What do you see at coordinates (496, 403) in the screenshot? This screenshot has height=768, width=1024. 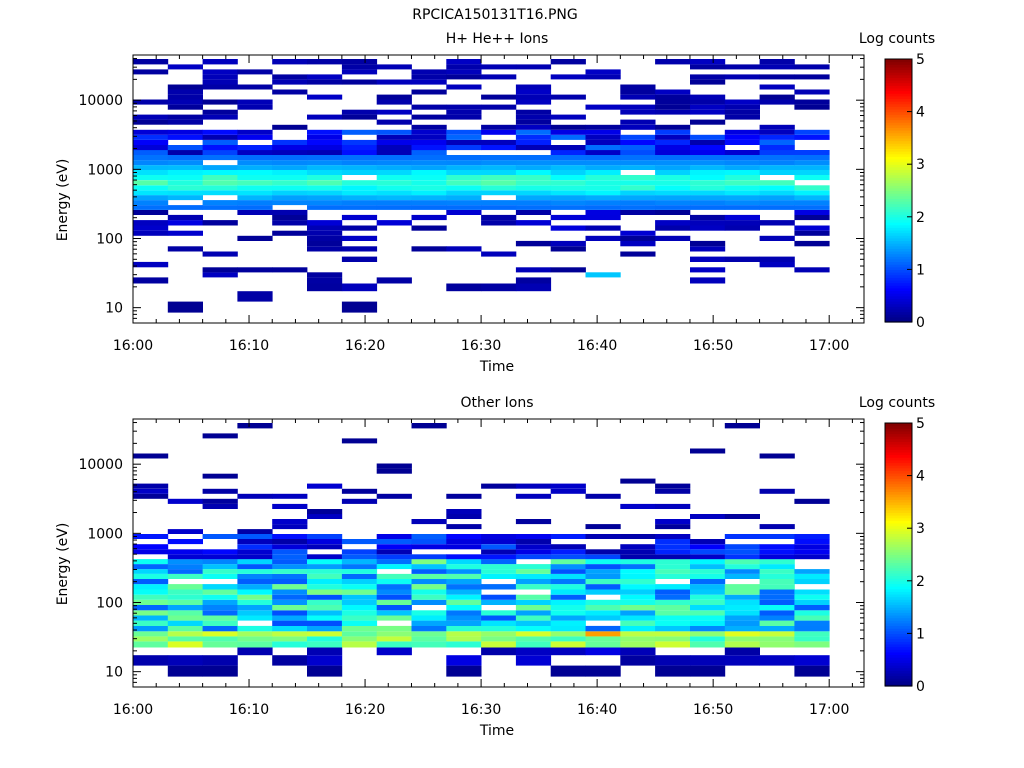 I see `panel-title: Other Ions` at bounding box center [496, 403].